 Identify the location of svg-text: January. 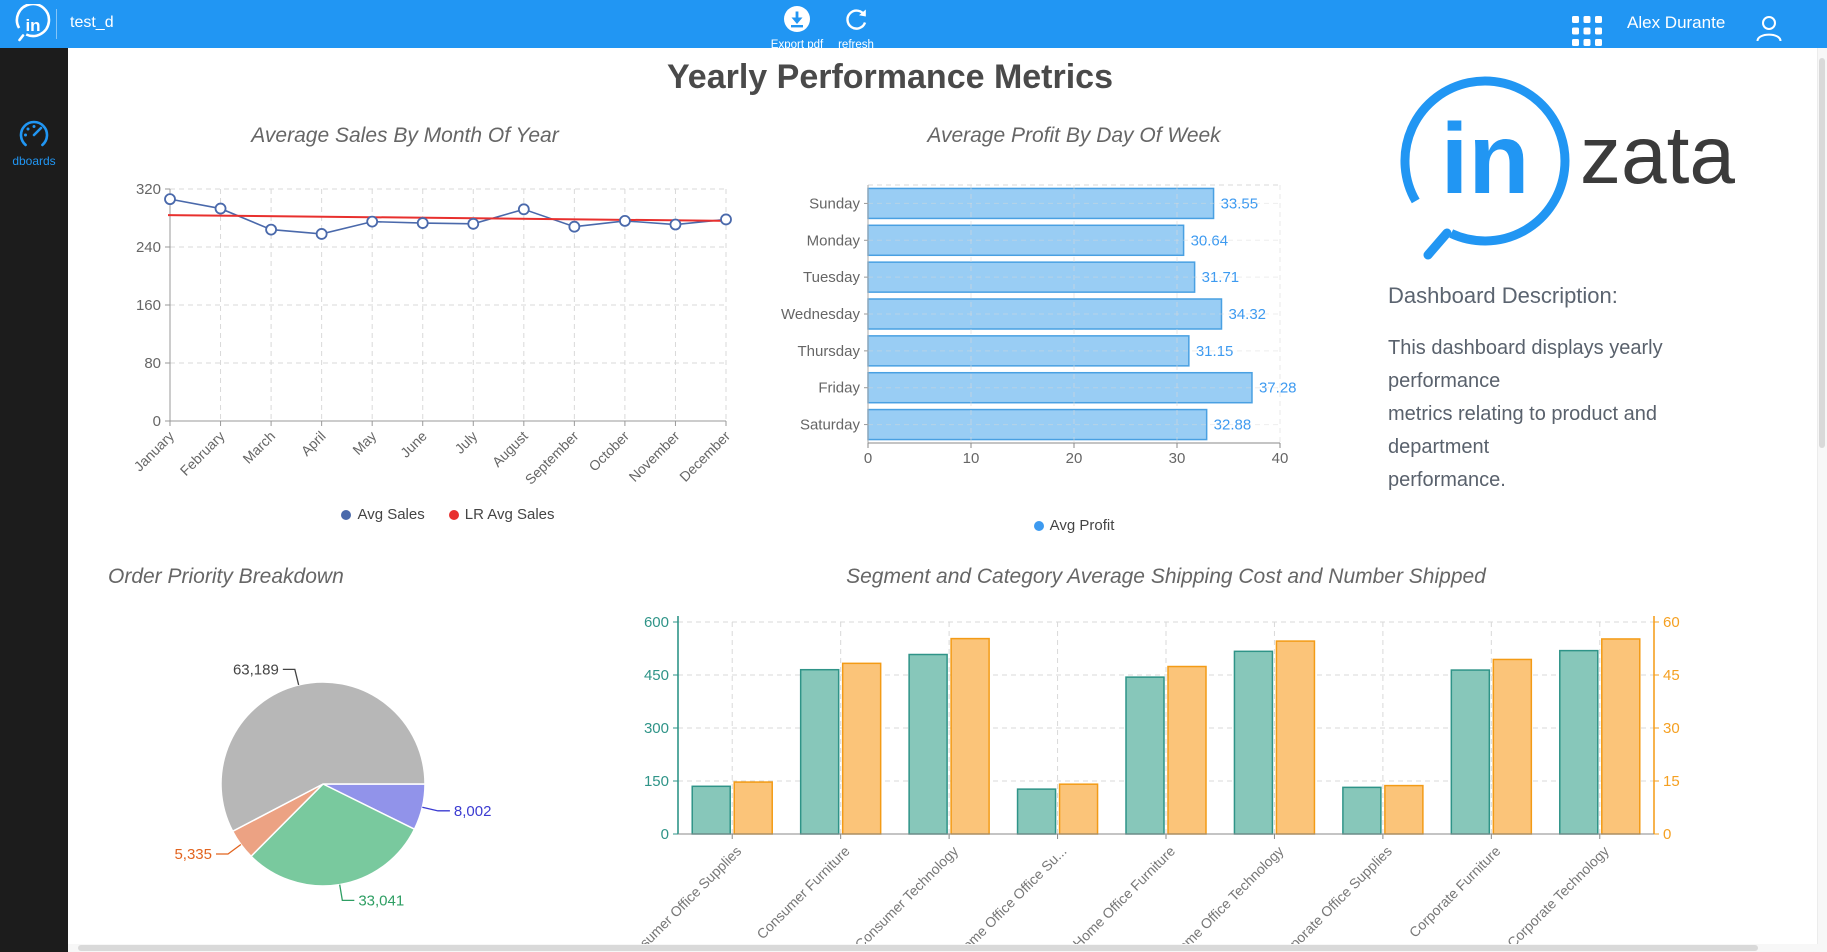
(154, 451).